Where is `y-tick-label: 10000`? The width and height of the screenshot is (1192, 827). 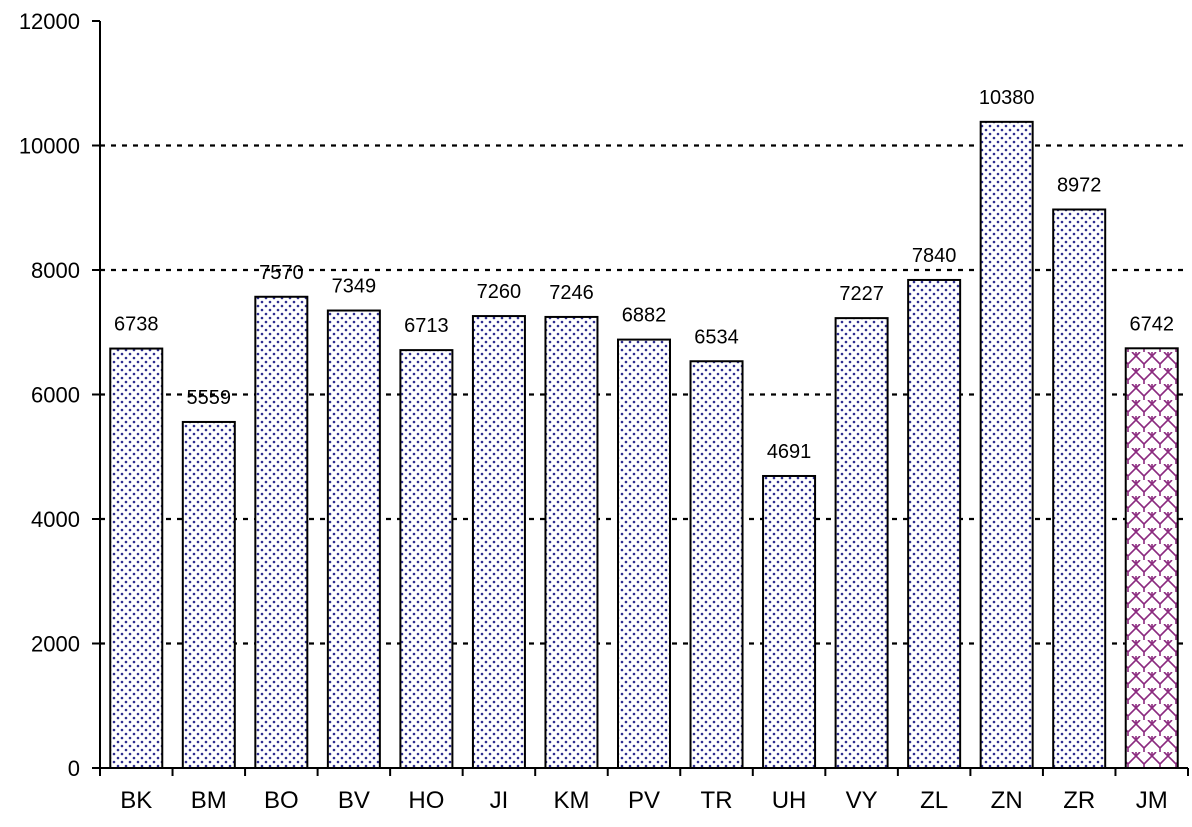 y-tick-label: 10000 is located at coordinates (49, 146).